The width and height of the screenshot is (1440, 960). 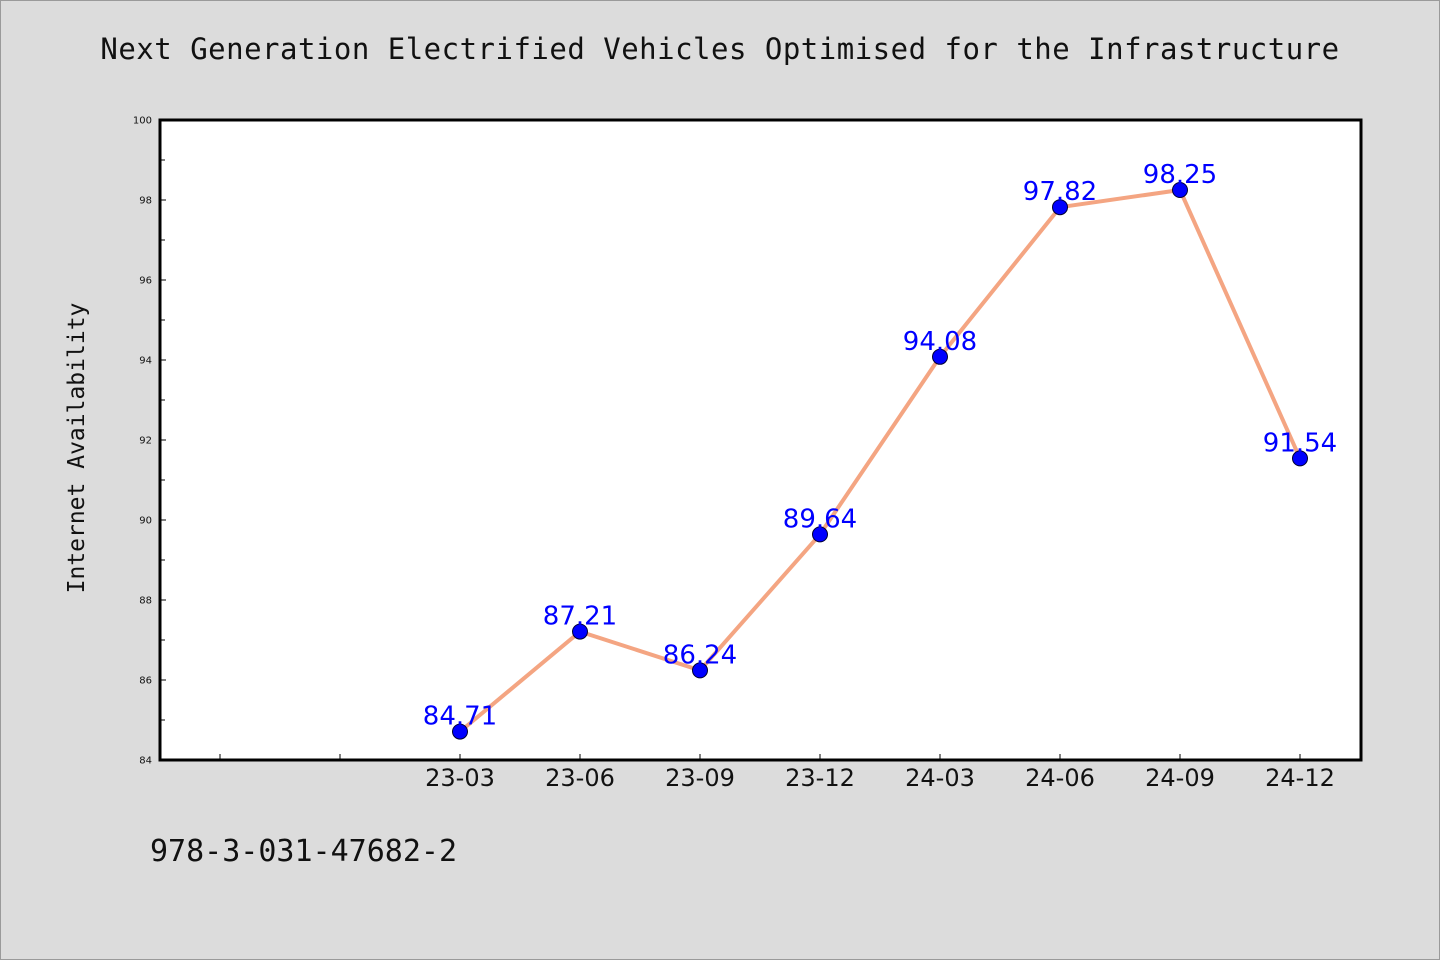 I want to click on data-label: 94.08, so click(x=940, y=342).